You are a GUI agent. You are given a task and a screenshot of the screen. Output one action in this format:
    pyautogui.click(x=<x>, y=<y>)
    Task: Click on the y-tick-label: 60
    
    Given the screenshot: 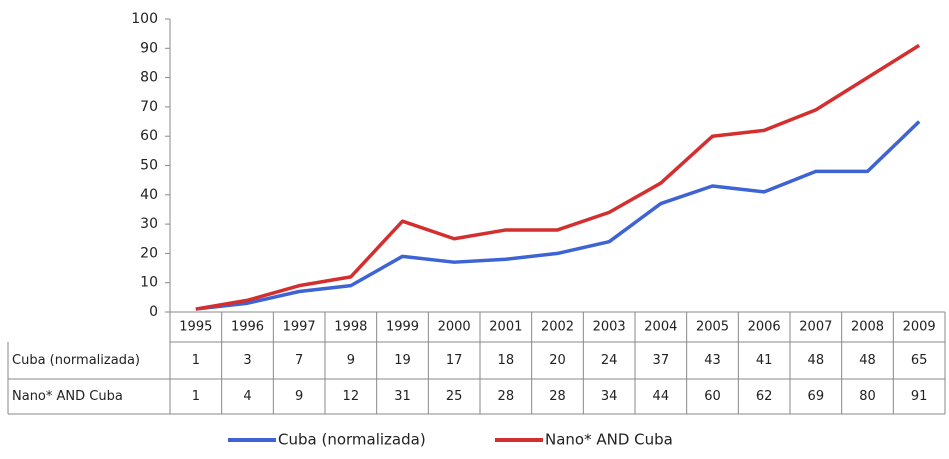 What is the action you would take?
    pyautogui.click(x=149, y=136)
    